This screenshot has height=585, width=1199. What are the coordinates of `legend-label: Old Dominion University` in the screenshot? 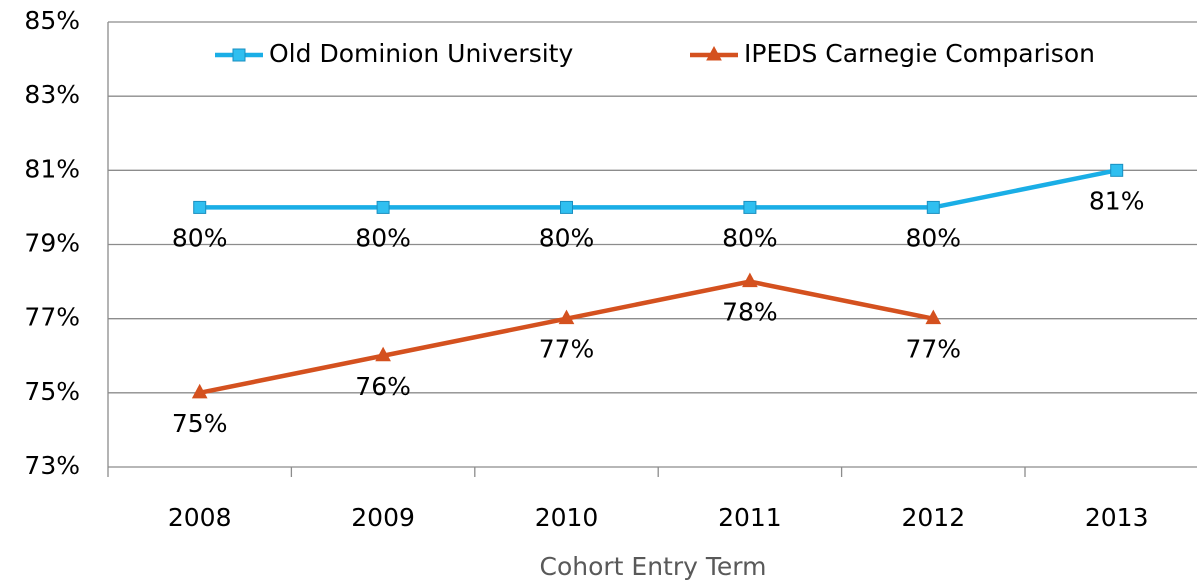 It's located at (421, 53).